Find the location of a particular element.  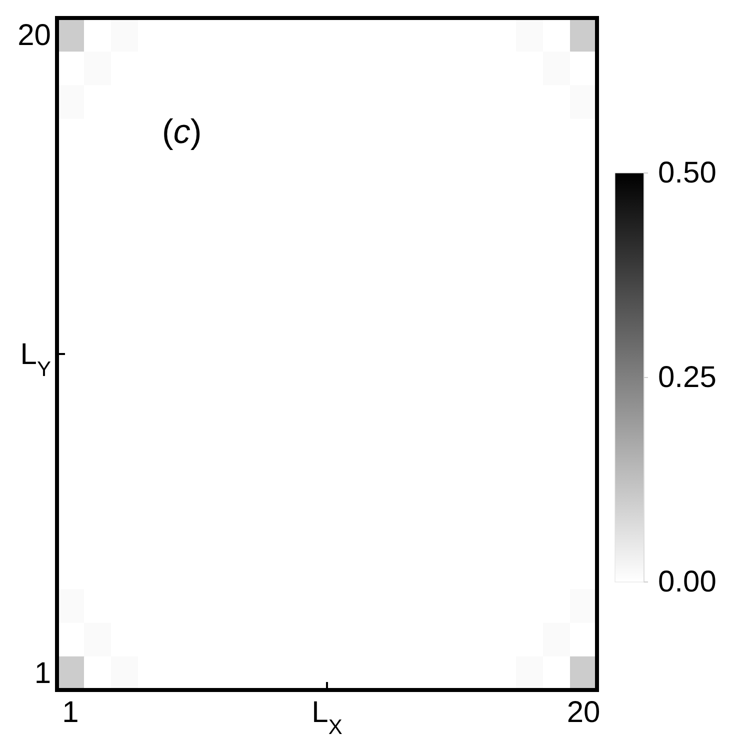

x-axis-title: L$_{X}$ is located at coordinates (327, 717).